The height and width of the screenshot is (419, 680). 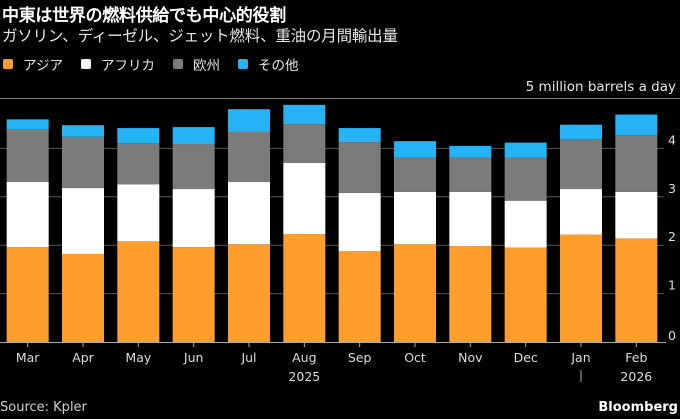 What do you see at coordinates (85, 64) in the screenshot?
I see `legend-swatch-africa` at bounding box center [85, 64].